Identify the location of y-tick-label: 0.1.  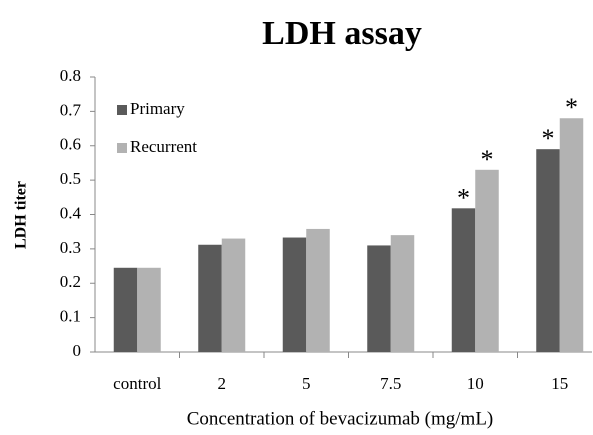
(70, 316).